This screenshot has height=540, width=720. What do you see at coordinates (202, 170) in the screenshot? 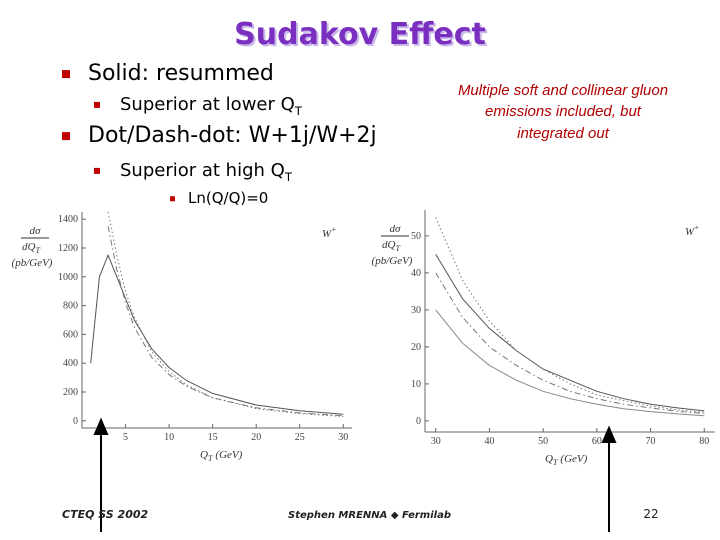
I see `bullet-label: Superior at high Q` at bounding box center [202, 170].